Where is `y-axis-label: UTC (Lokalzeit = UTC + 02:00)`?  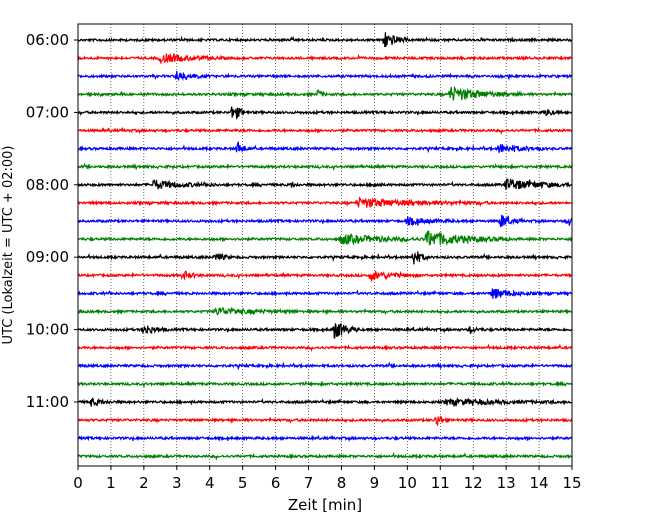
y-axis-label: UTC (Lokalzeit = UTC + 02:00) is located at coordinates (8, 245).